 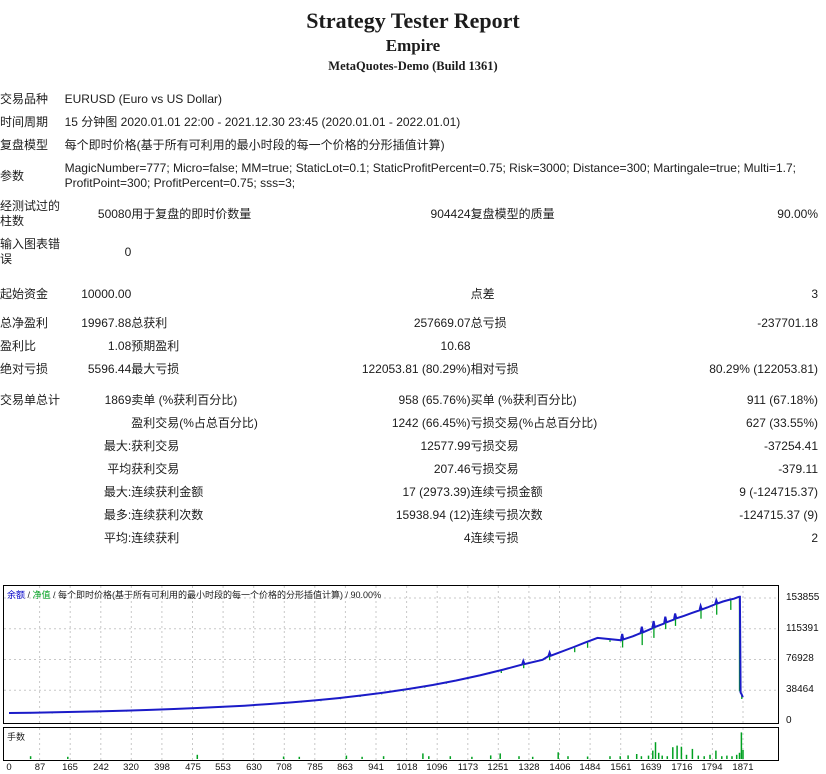 What do you see at coordinates (467, 538) in the screenshot?
I see `cell-value: 4` at bounding box center [467, 538].